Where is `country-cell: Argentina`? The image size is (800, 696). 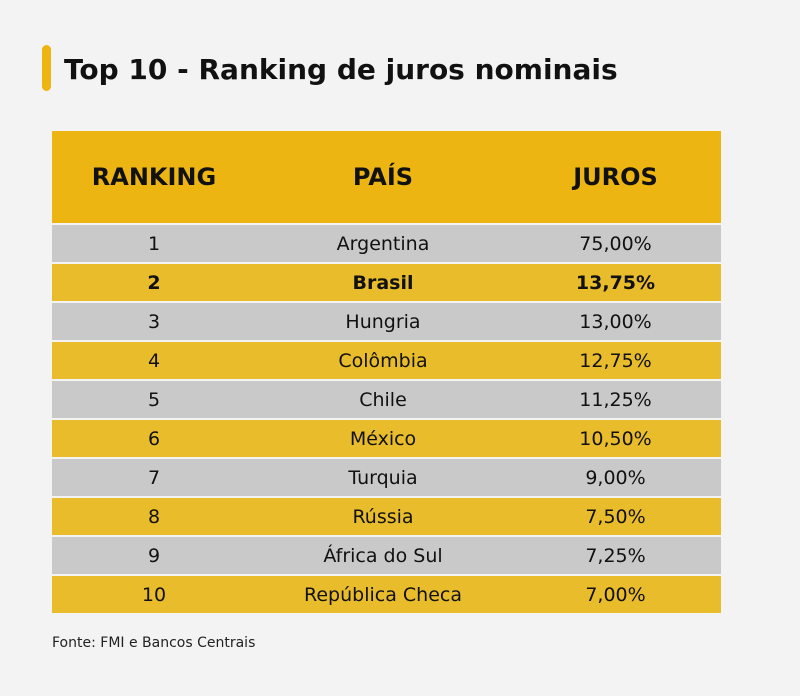 country-cell: Argentina is located at coordinates (383, 243).